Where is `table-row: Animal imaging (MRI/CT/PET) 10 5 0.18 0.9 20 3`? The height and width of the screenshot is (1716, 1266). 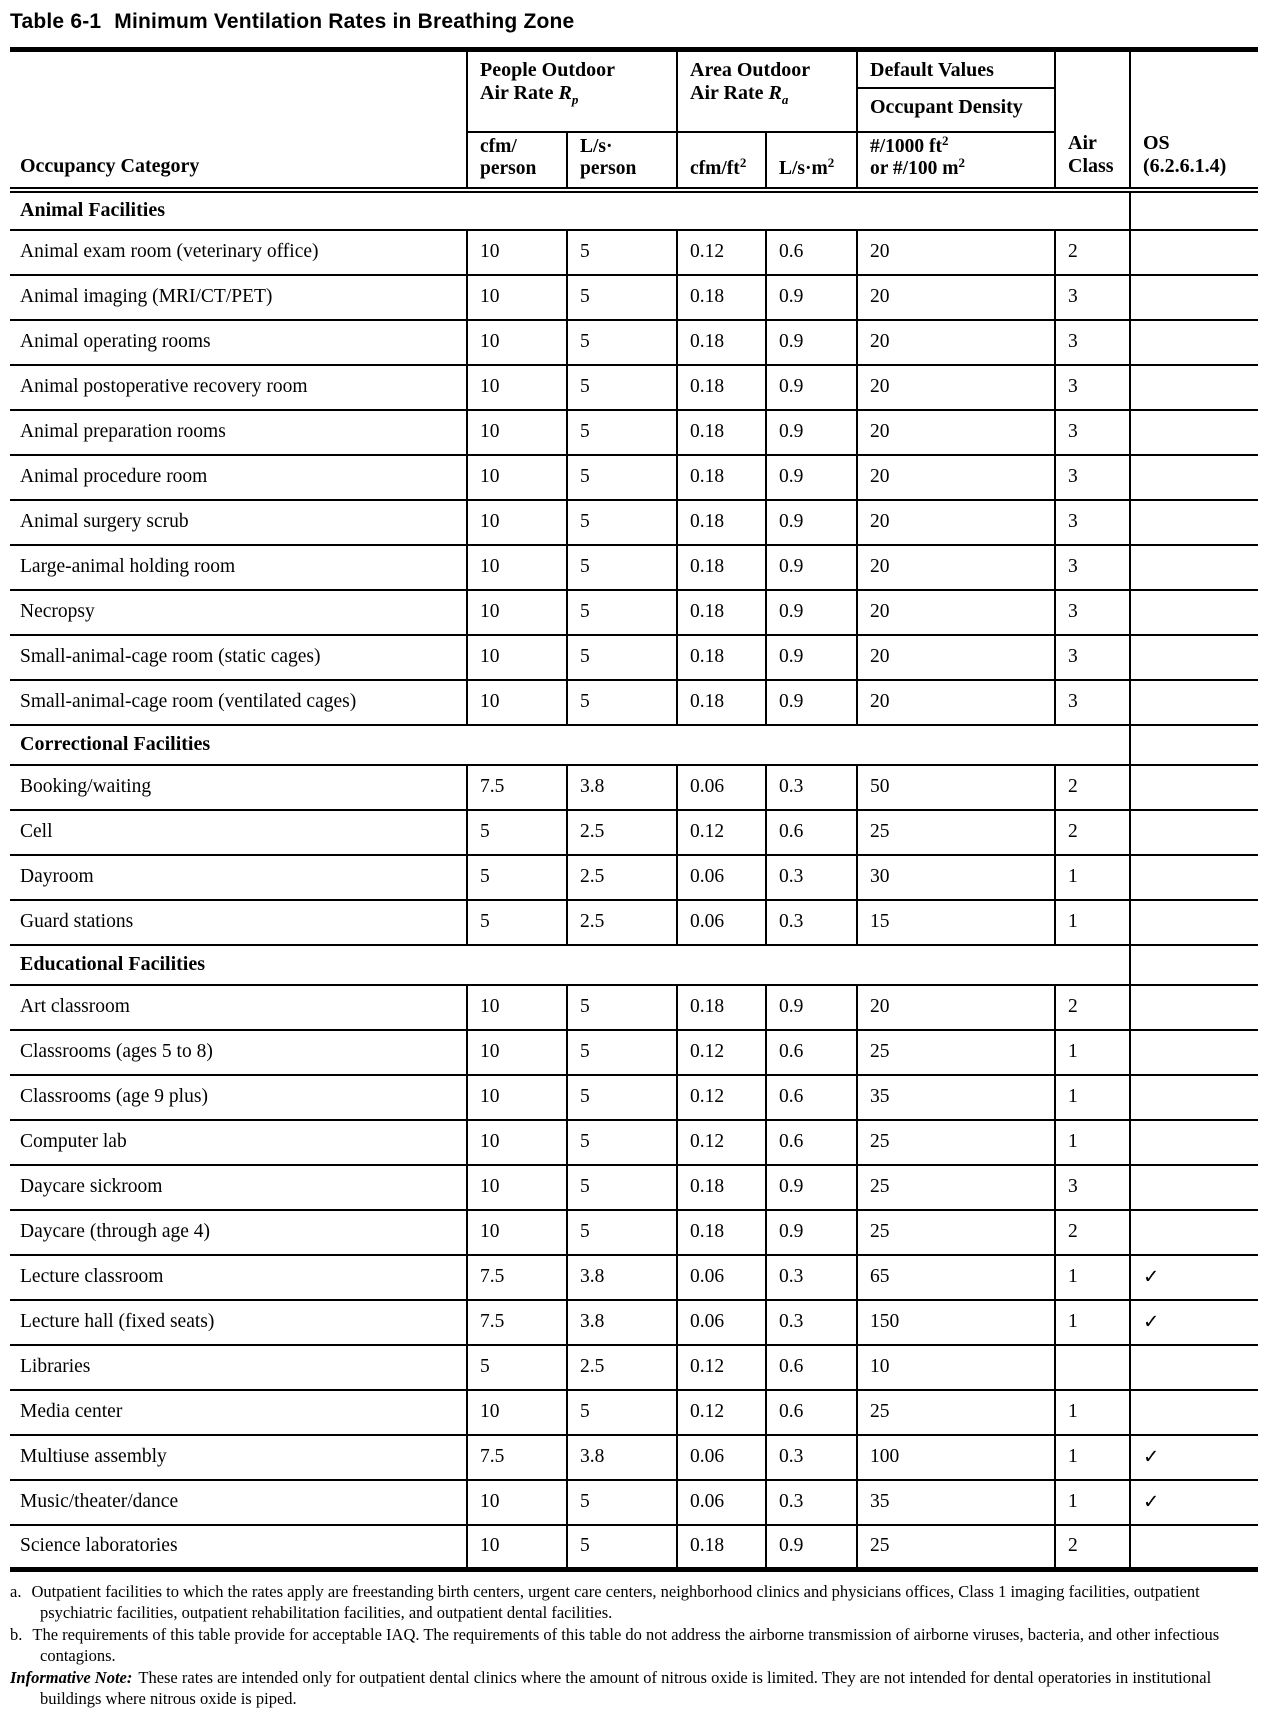 table-row: Animal imaging (MRI/CT/PET) 10 5 0.18 0.9 20 3 is located at coordinates (634, 297).